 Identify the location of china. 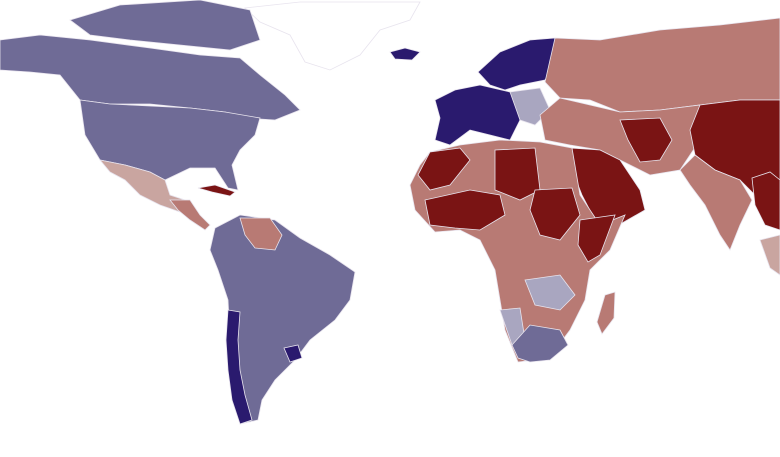
(734, 150).